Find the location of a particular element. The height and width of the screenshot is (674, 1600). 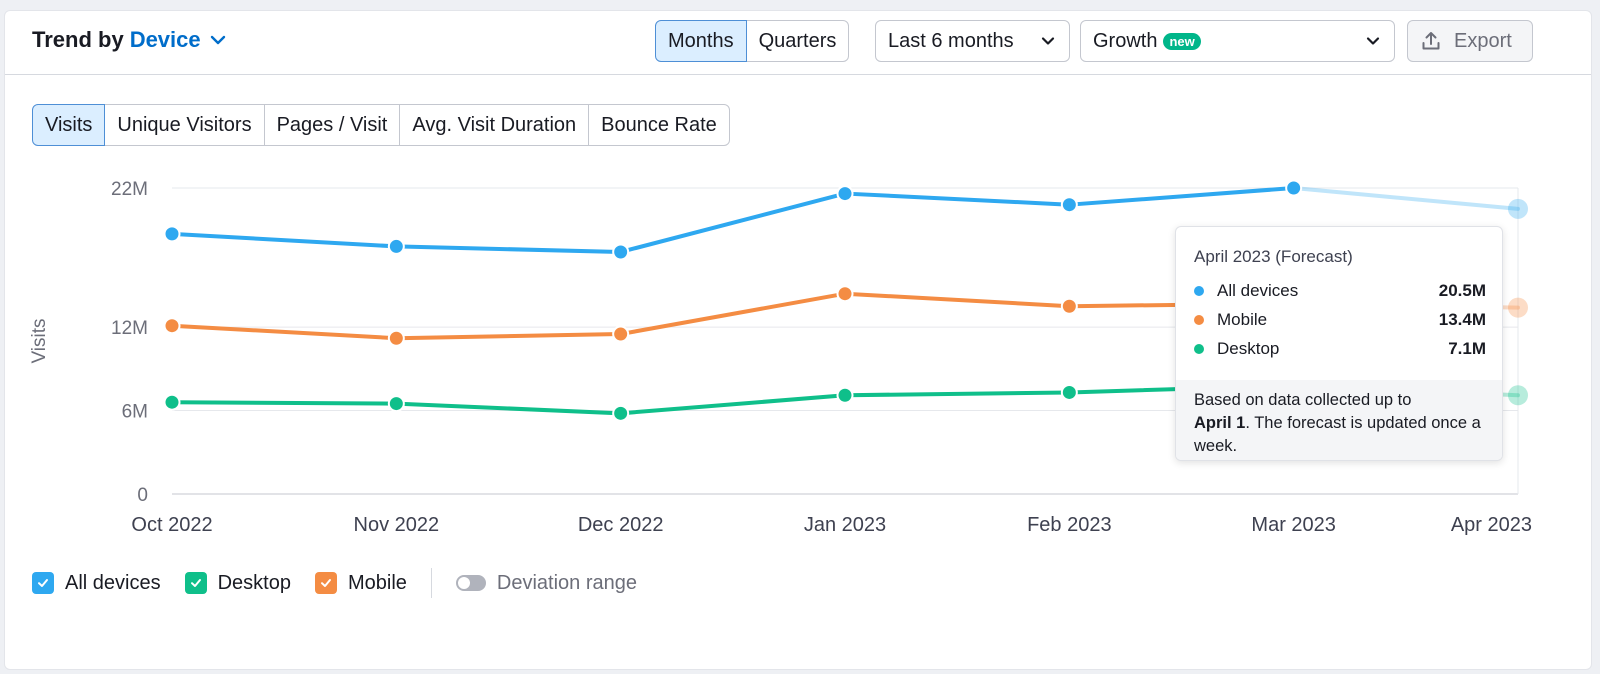

forecast-line-all_devices is located at coordinates (1405, 198).